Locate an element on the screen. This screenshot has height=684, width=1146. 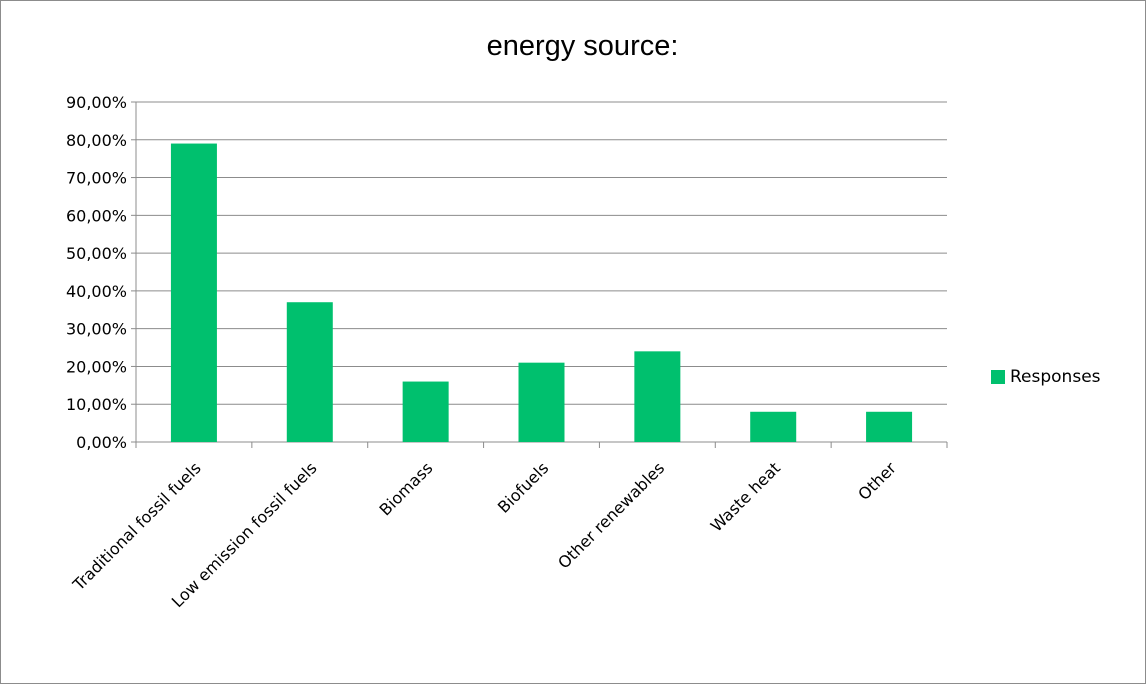
legend-swatch-responses is located at coordinates (998, 377).